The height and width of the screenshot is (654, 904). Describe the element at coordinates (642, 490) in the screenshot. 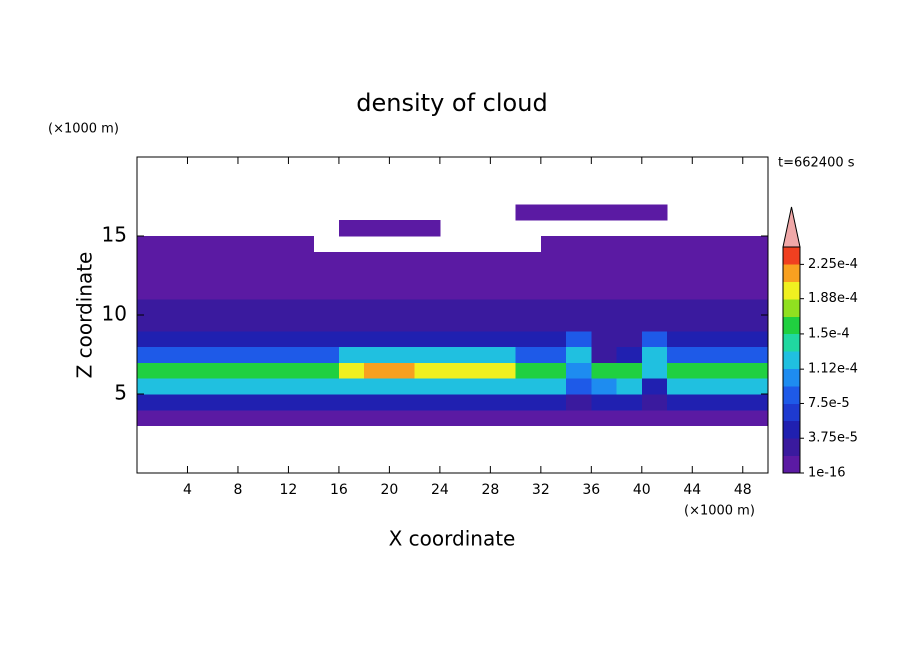

I see `x-tick-label: 40` at that location.